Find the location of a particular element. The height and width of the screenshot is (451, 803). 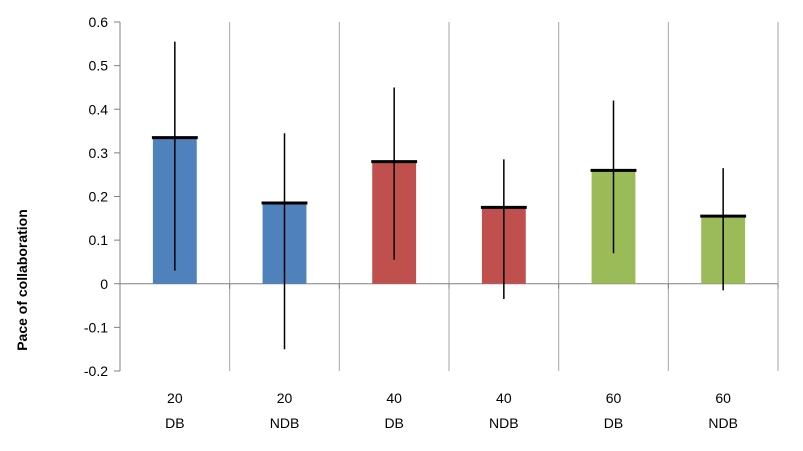

y-tick-label: 0.5 is located at coordinates (99, 66).